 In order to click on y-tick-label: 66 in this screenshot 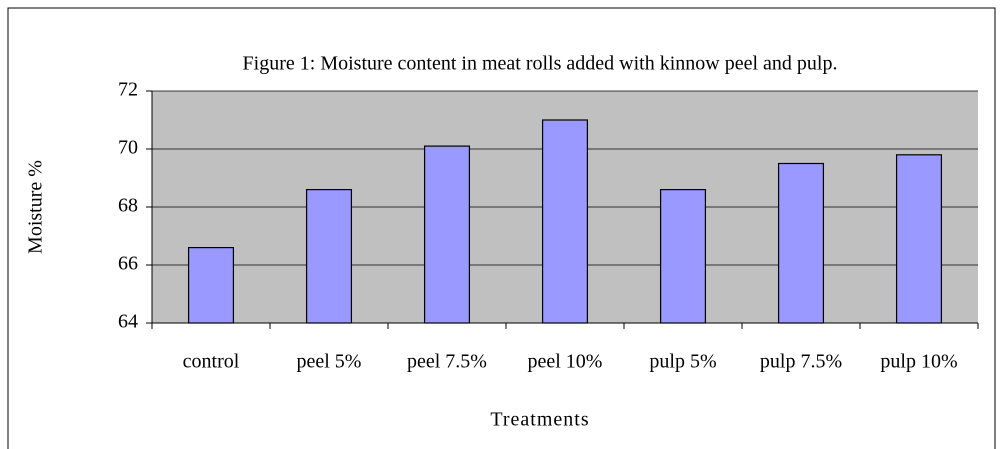, I will do `click(128, 264)`.